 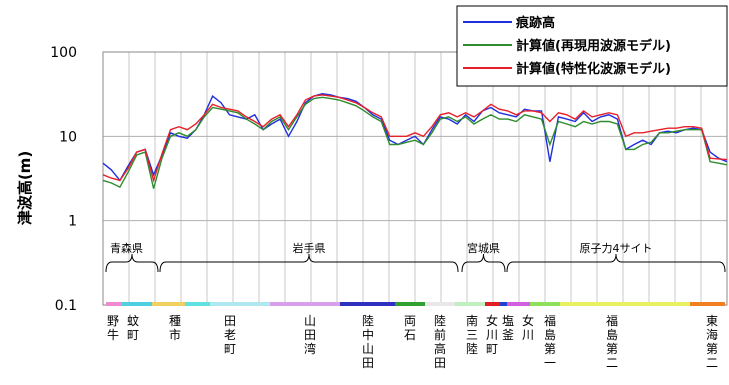 What do you see at coordinates (68, 137) in the screenshot?
I see `y-tick-label: 10` at bounding box center [68, 137].